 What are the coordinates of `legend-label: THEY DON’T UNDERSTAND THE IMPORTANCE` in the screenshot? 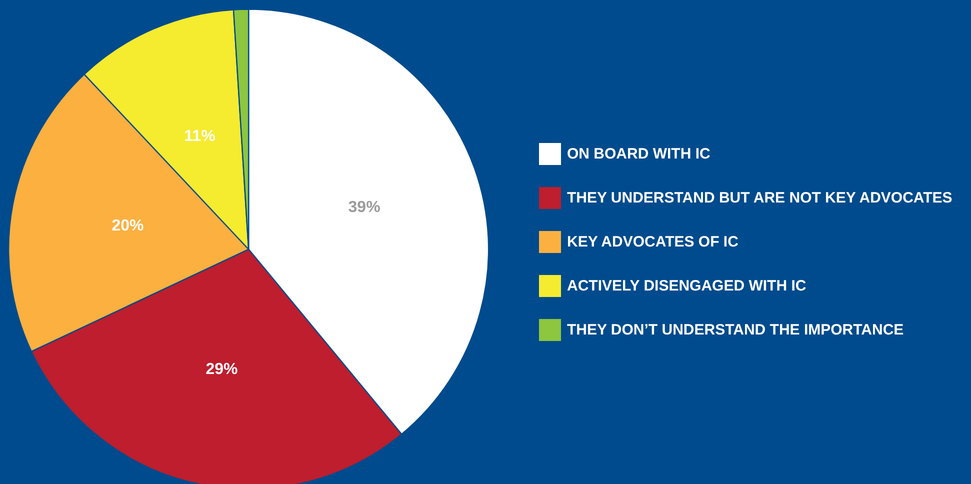 It's located at (735, 330).